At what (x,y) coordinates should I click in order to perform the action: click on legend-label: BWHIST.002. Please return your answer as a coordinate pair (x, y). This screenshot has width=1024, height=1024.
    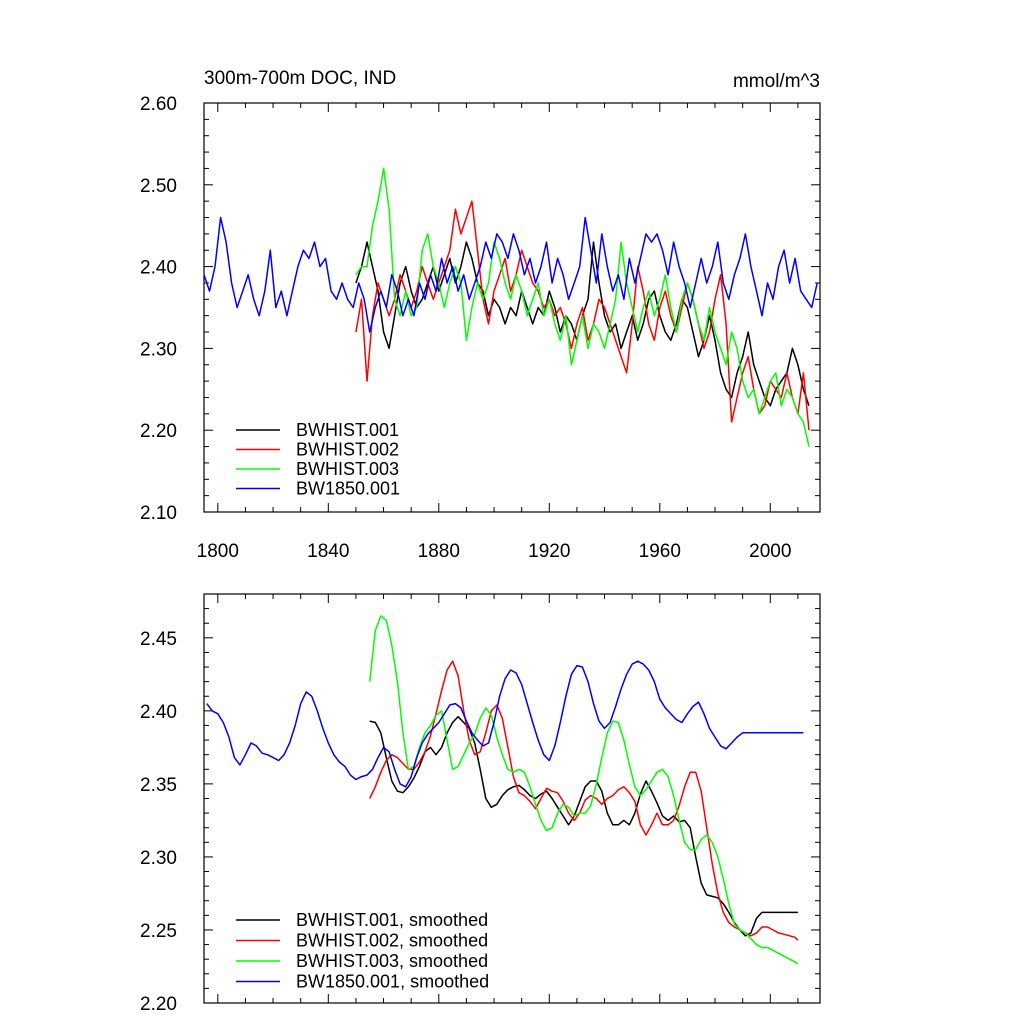
    Looking at the image, I should click on (347, 450).